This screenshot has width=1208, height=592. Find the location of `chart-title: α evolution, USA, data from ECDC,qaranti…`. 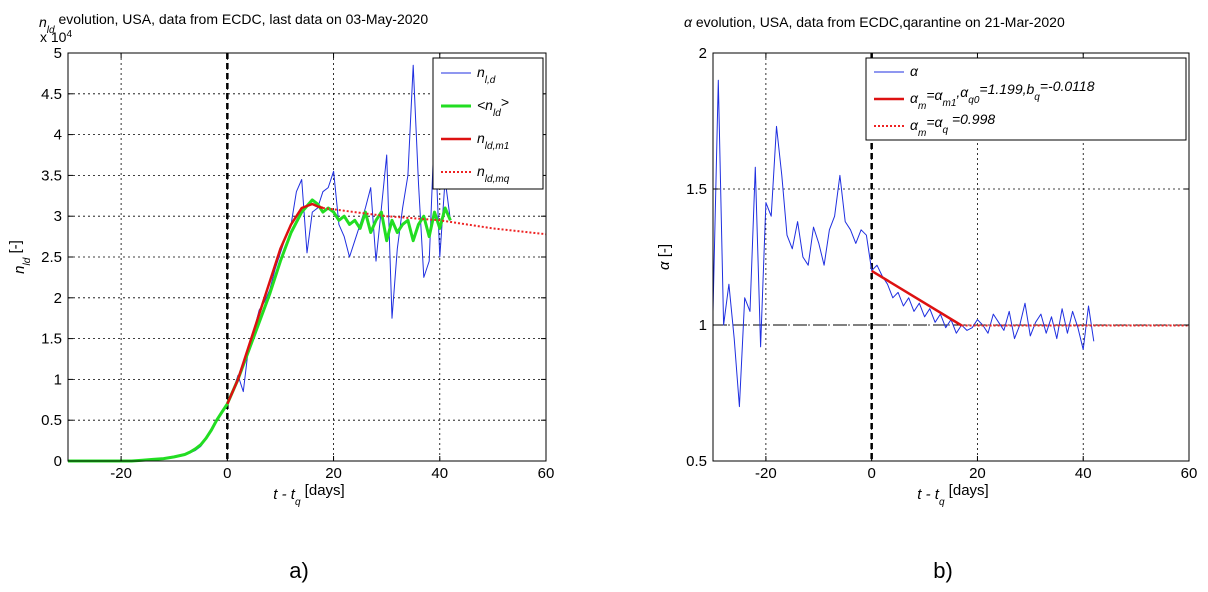

chart-title: α evolution, USA, data from ECDC,qaranti… is located at coordinates (874, 22).